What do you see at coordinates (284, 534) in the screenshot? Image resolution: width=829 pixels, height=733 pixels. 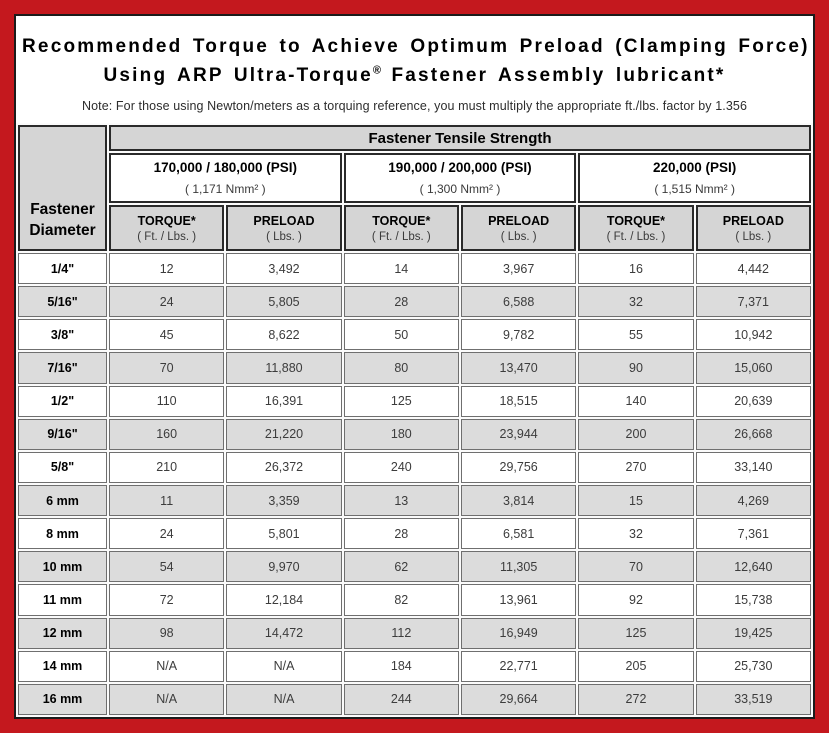 I see `preload-value-cell: 5,801` at bounding box center [284, 534].